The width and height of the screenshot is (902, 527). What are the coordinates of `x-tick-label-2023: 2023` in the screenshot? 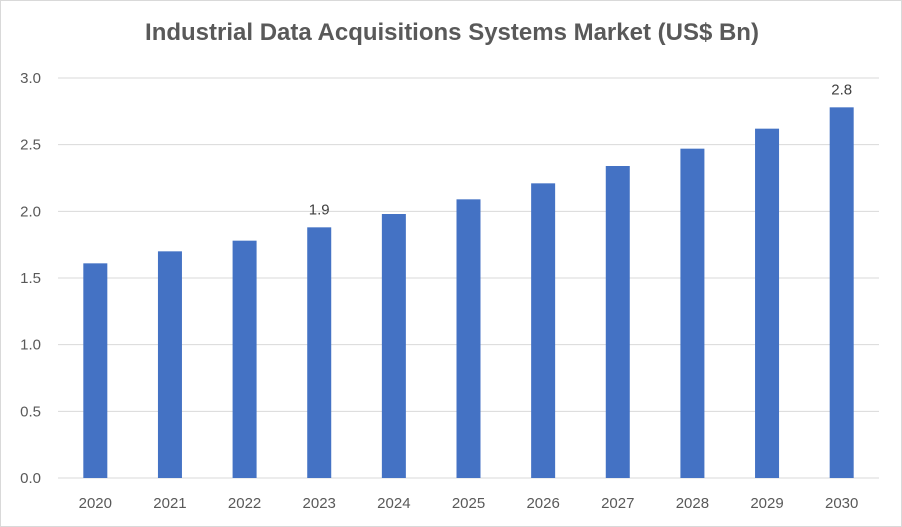 It's located at (319, 503).